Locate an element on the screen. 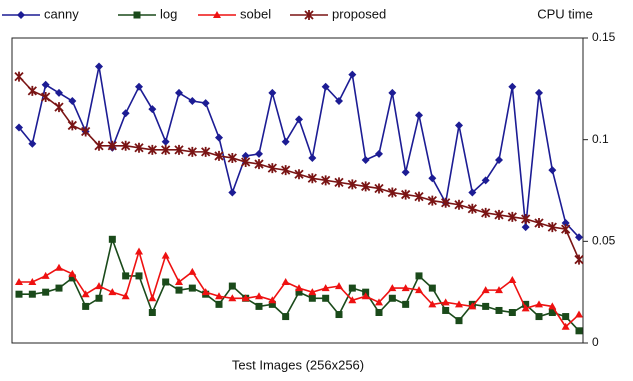 The height and width of the screenshot is (381, 633). x-axis-label: Test Images (256x256) is located at coordinates (298, 364).